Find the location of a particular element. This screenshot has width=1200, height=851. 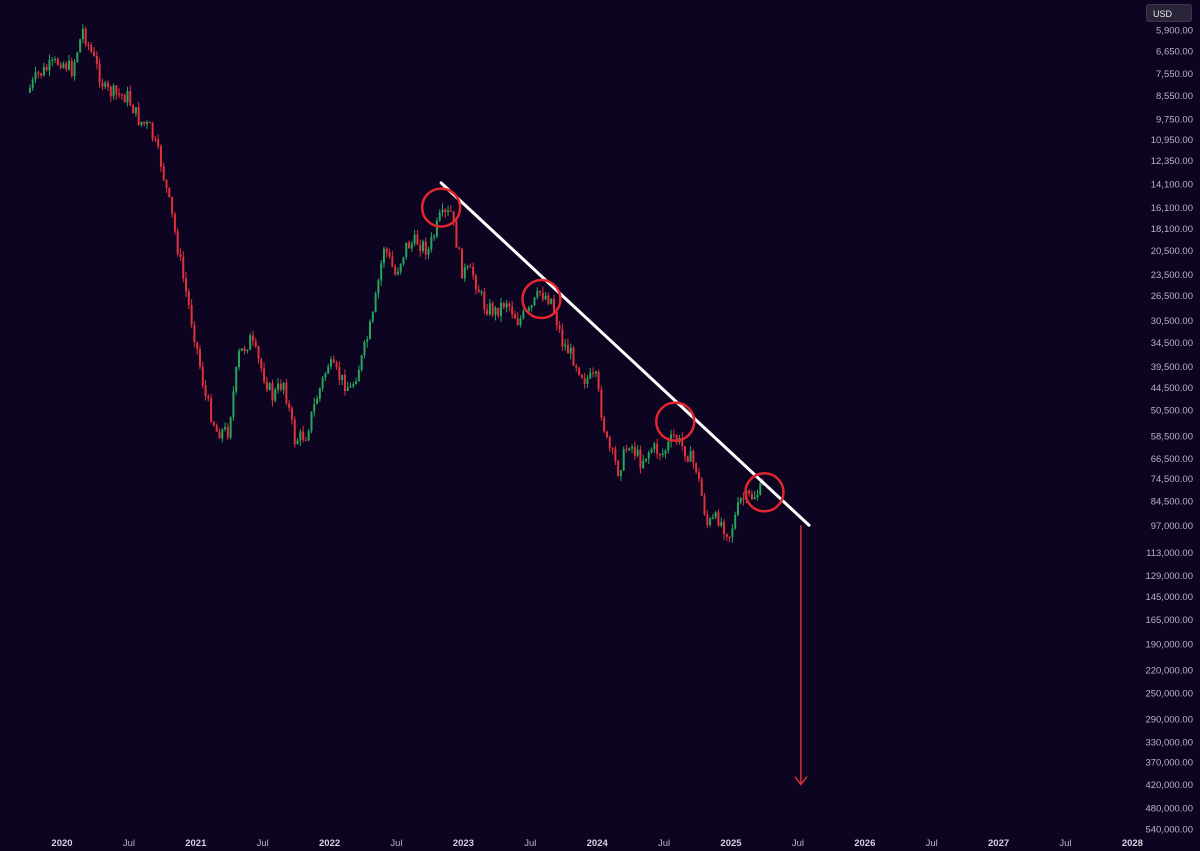

price-tick-label: 74,500.00 is located at coordinates (1172, 479).